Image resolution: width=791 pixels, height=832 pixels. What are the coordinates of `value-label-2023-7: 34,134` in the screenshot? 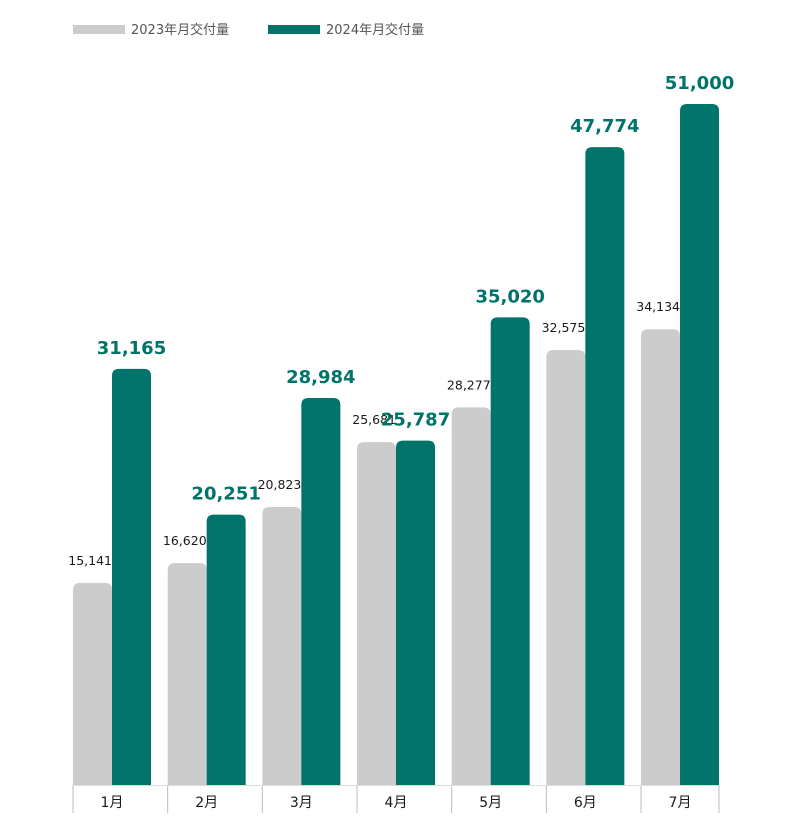 It's located at (658, 306).